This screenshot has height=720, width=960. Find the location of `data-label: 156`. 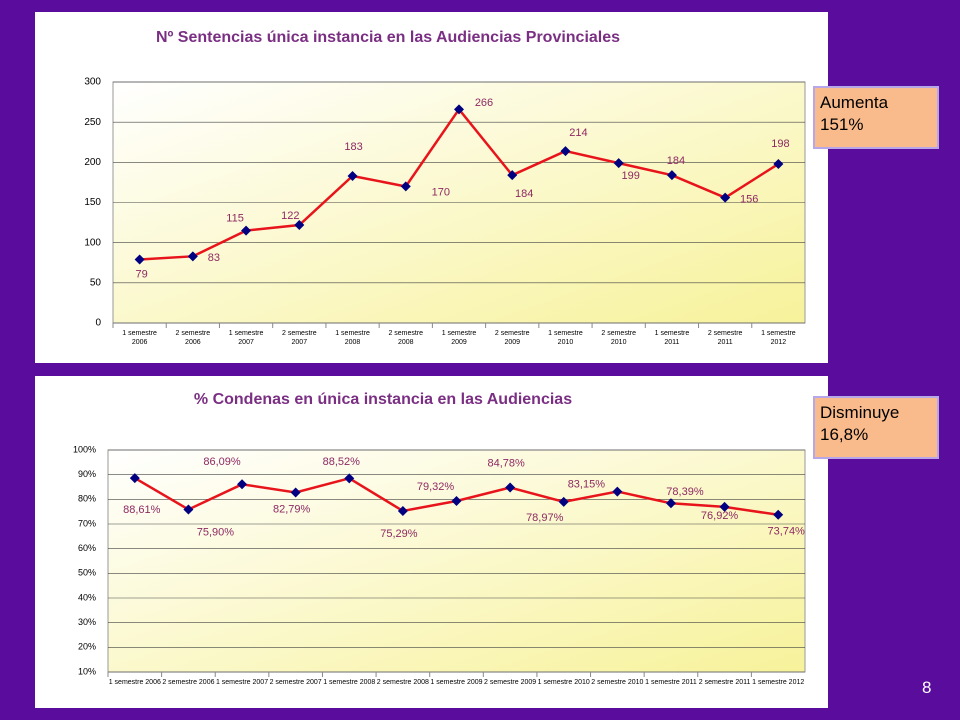

data-label: 156 is located at coordinates (749, 200).